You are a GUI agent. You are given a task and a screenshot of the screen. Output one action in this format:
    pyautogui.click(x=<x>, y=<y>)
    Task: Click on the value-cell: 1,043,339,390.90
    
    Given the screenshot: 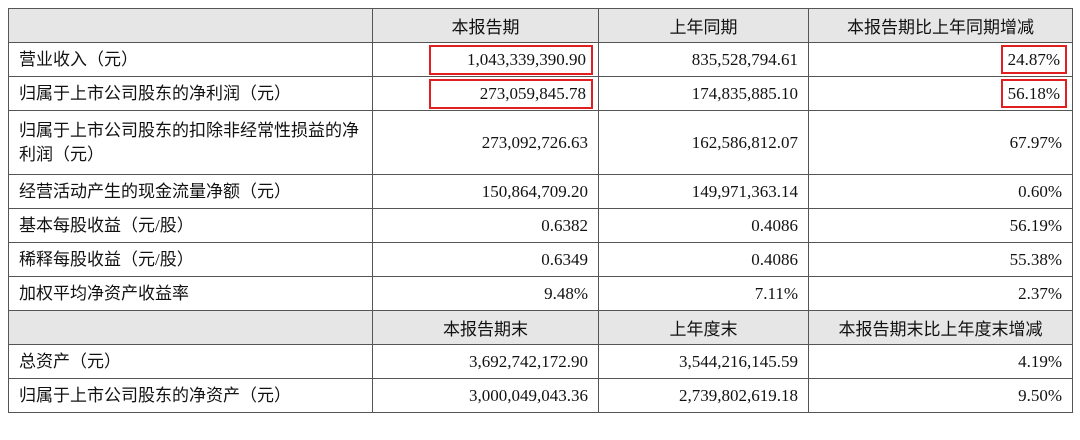 What is the action you would take?
    pyautogui.click(x=485, y=59)
    